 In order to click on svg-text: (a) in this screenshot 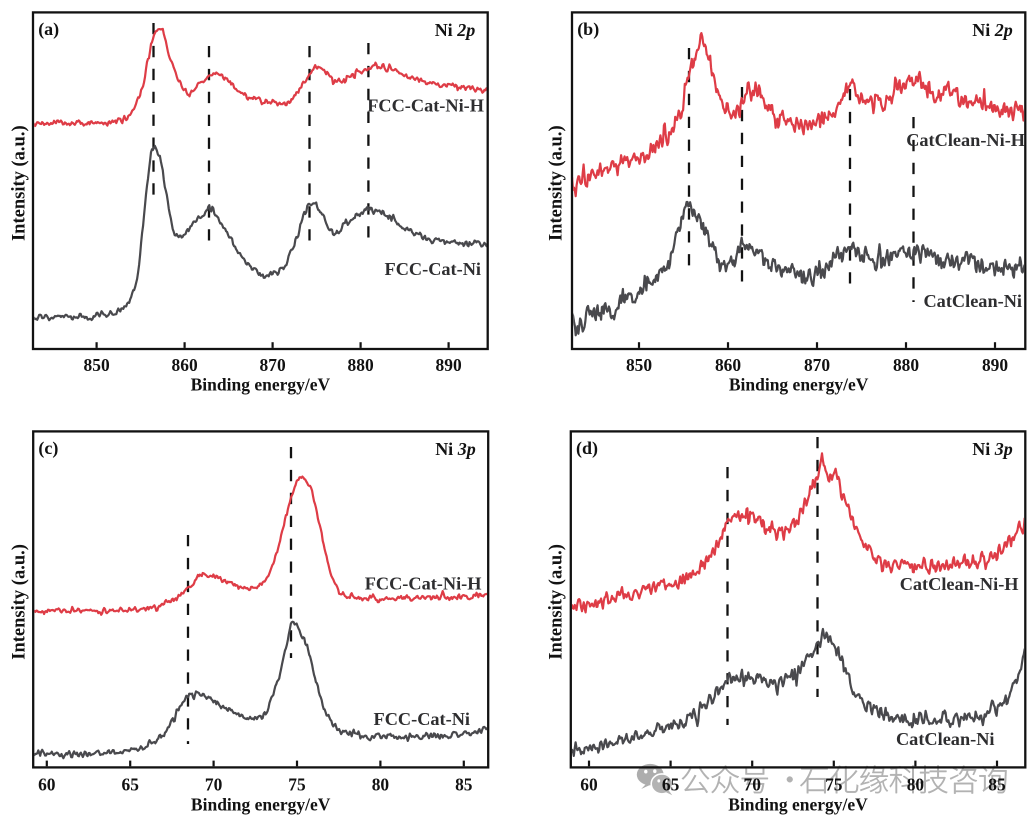, I will do `click(48, 29)`.